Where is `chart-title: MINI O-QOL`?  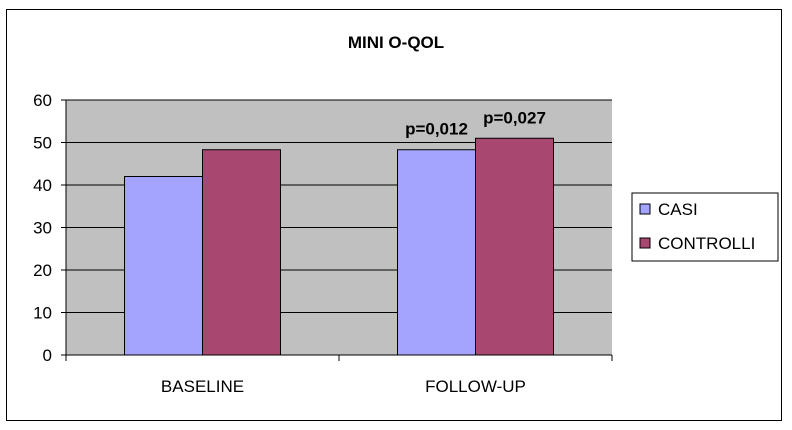 chart-title: MINI O-QOL is located at coordinates (396, 42).